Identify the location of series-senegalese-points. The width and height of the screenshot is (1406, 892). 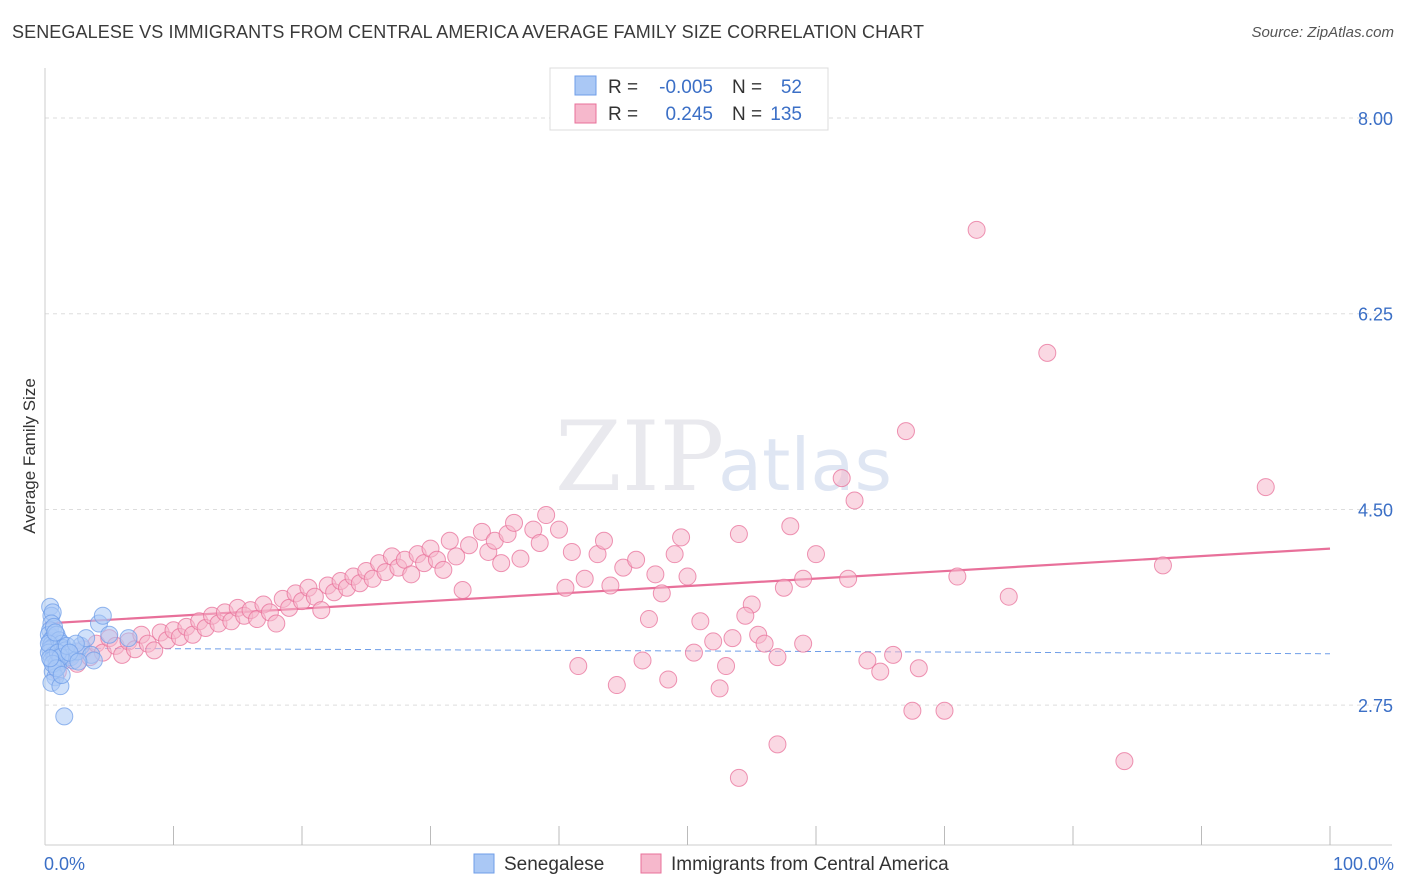
(88, 661).